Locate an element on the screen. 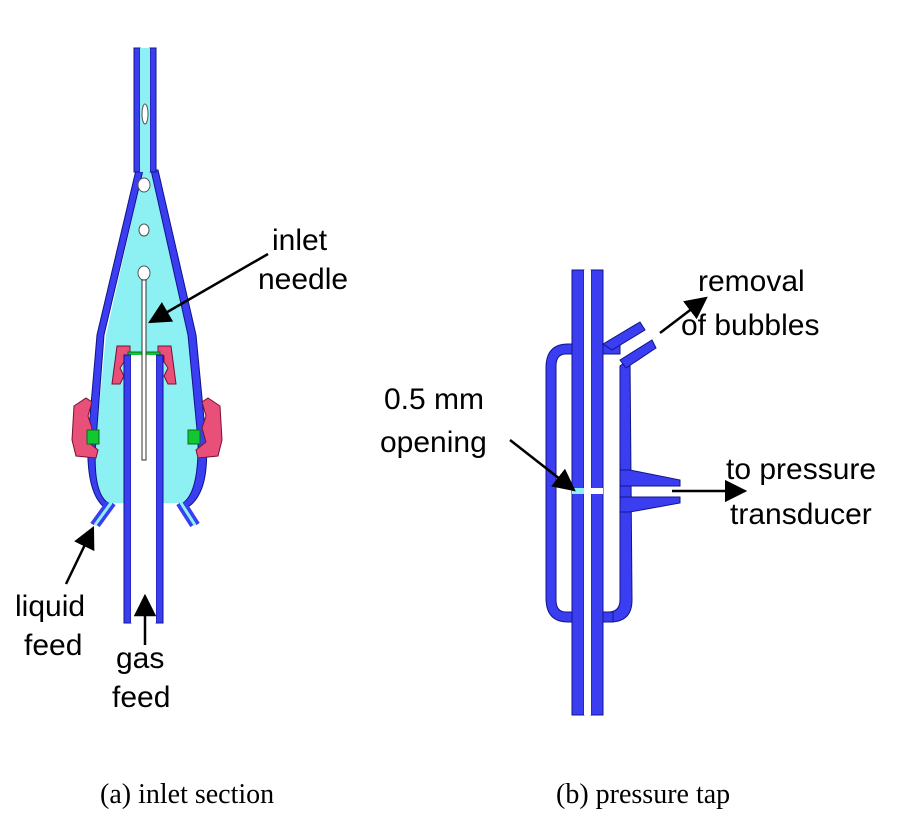 This screenshot has height=837, width=921. arrow-inlet-needle is located at coordinates (208, 288).